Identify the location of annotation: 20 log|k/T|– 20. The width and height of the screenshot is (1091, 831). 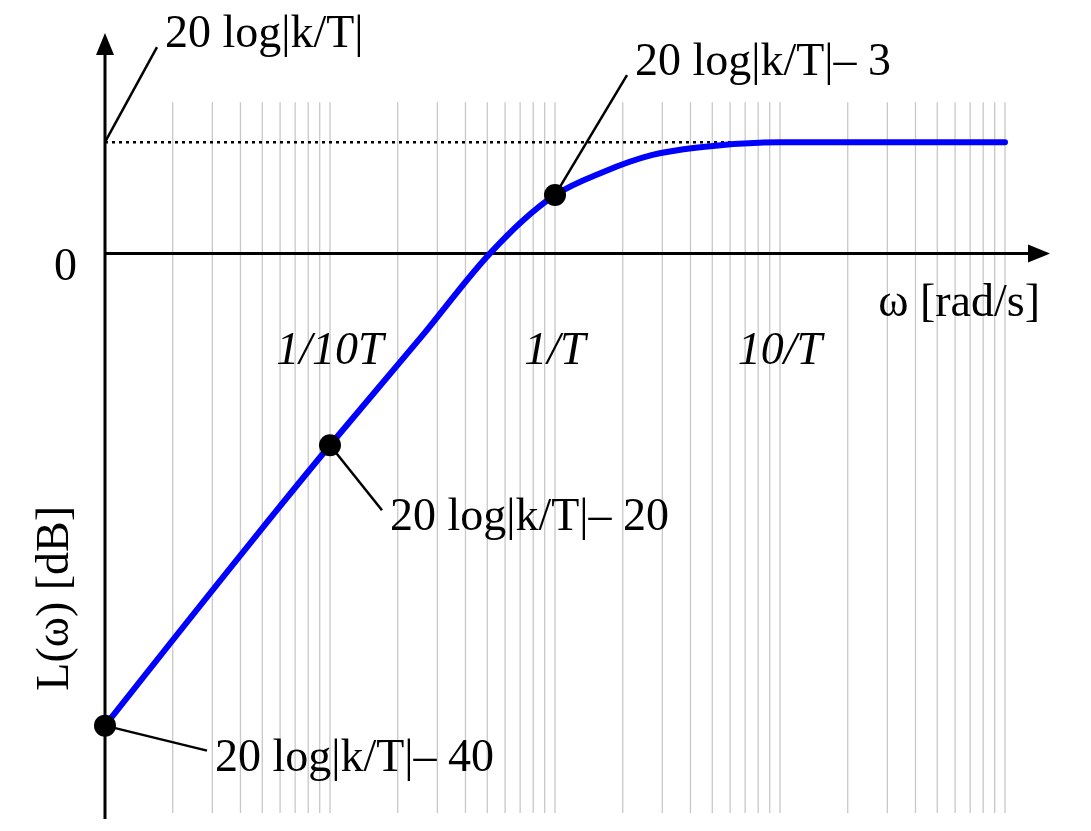
(530, 515).